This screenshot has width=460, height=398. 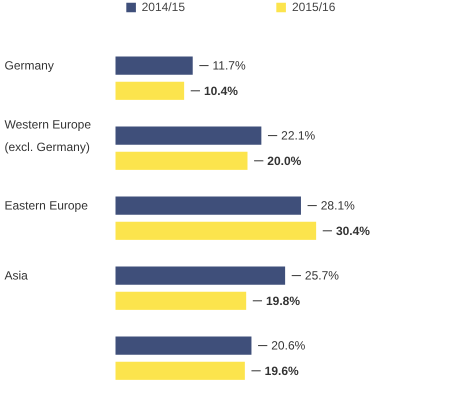 I want to click on data-label: 20.6%, so click(x=288, y=345).